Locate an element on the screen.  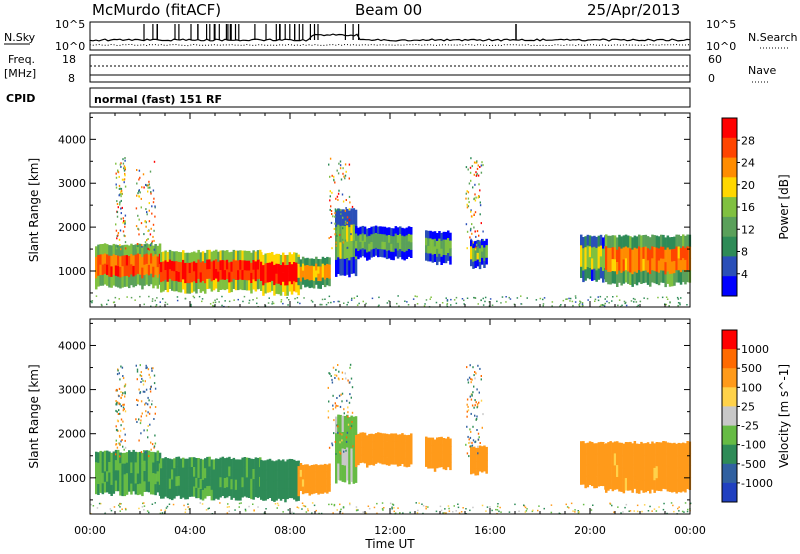
colorbar-tick-label: 100 is located at coordinates (751, 387).